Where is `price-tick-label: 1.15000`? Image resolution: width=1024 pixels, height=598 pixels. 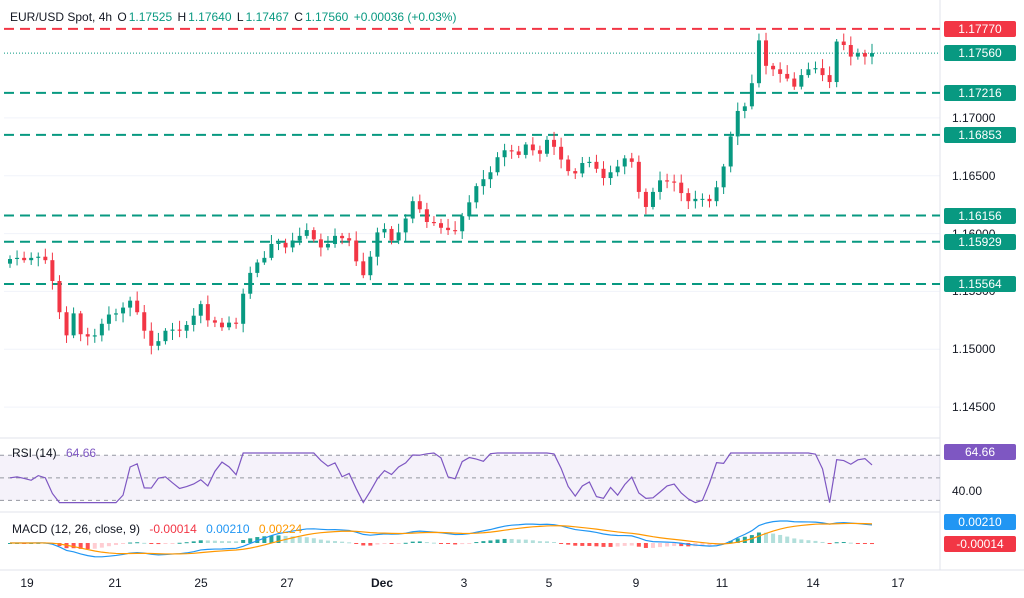
price-tick-label: 1.15000 is located at coordinates (974, 349).